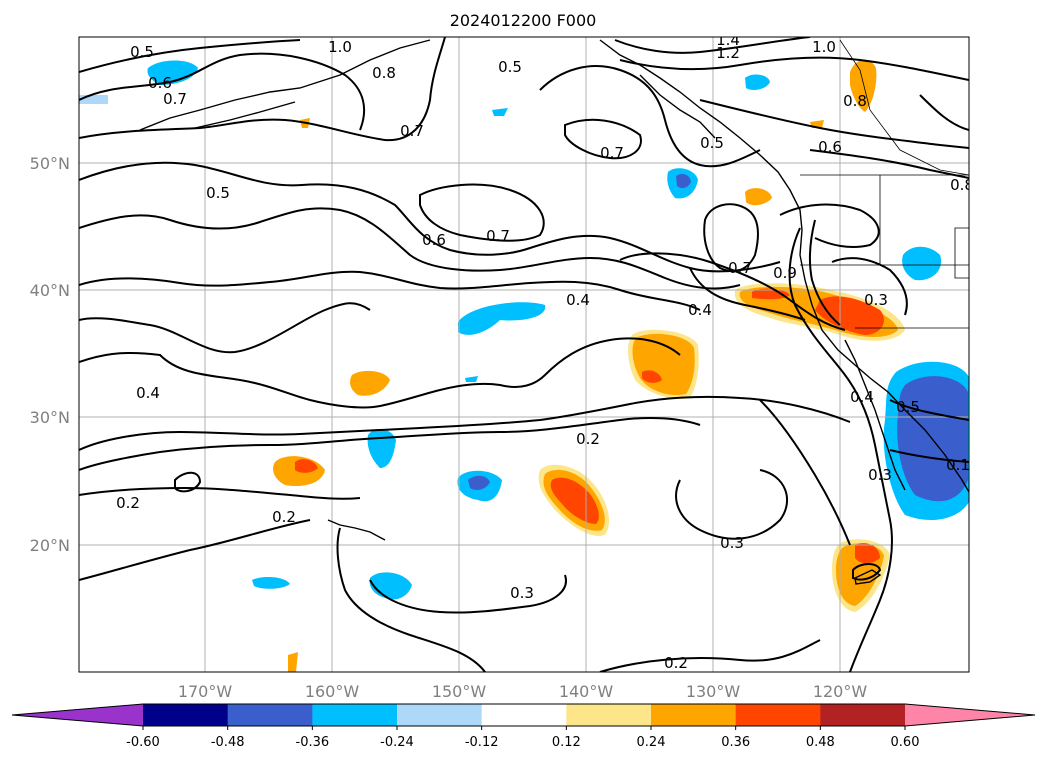 The width and height of the screenshot is (1047, 765). Describe the element at coordinates (50, 354) in the screenshot. I see `latitude-labels: 50°N 40°N 30°N 20°N` at that location.